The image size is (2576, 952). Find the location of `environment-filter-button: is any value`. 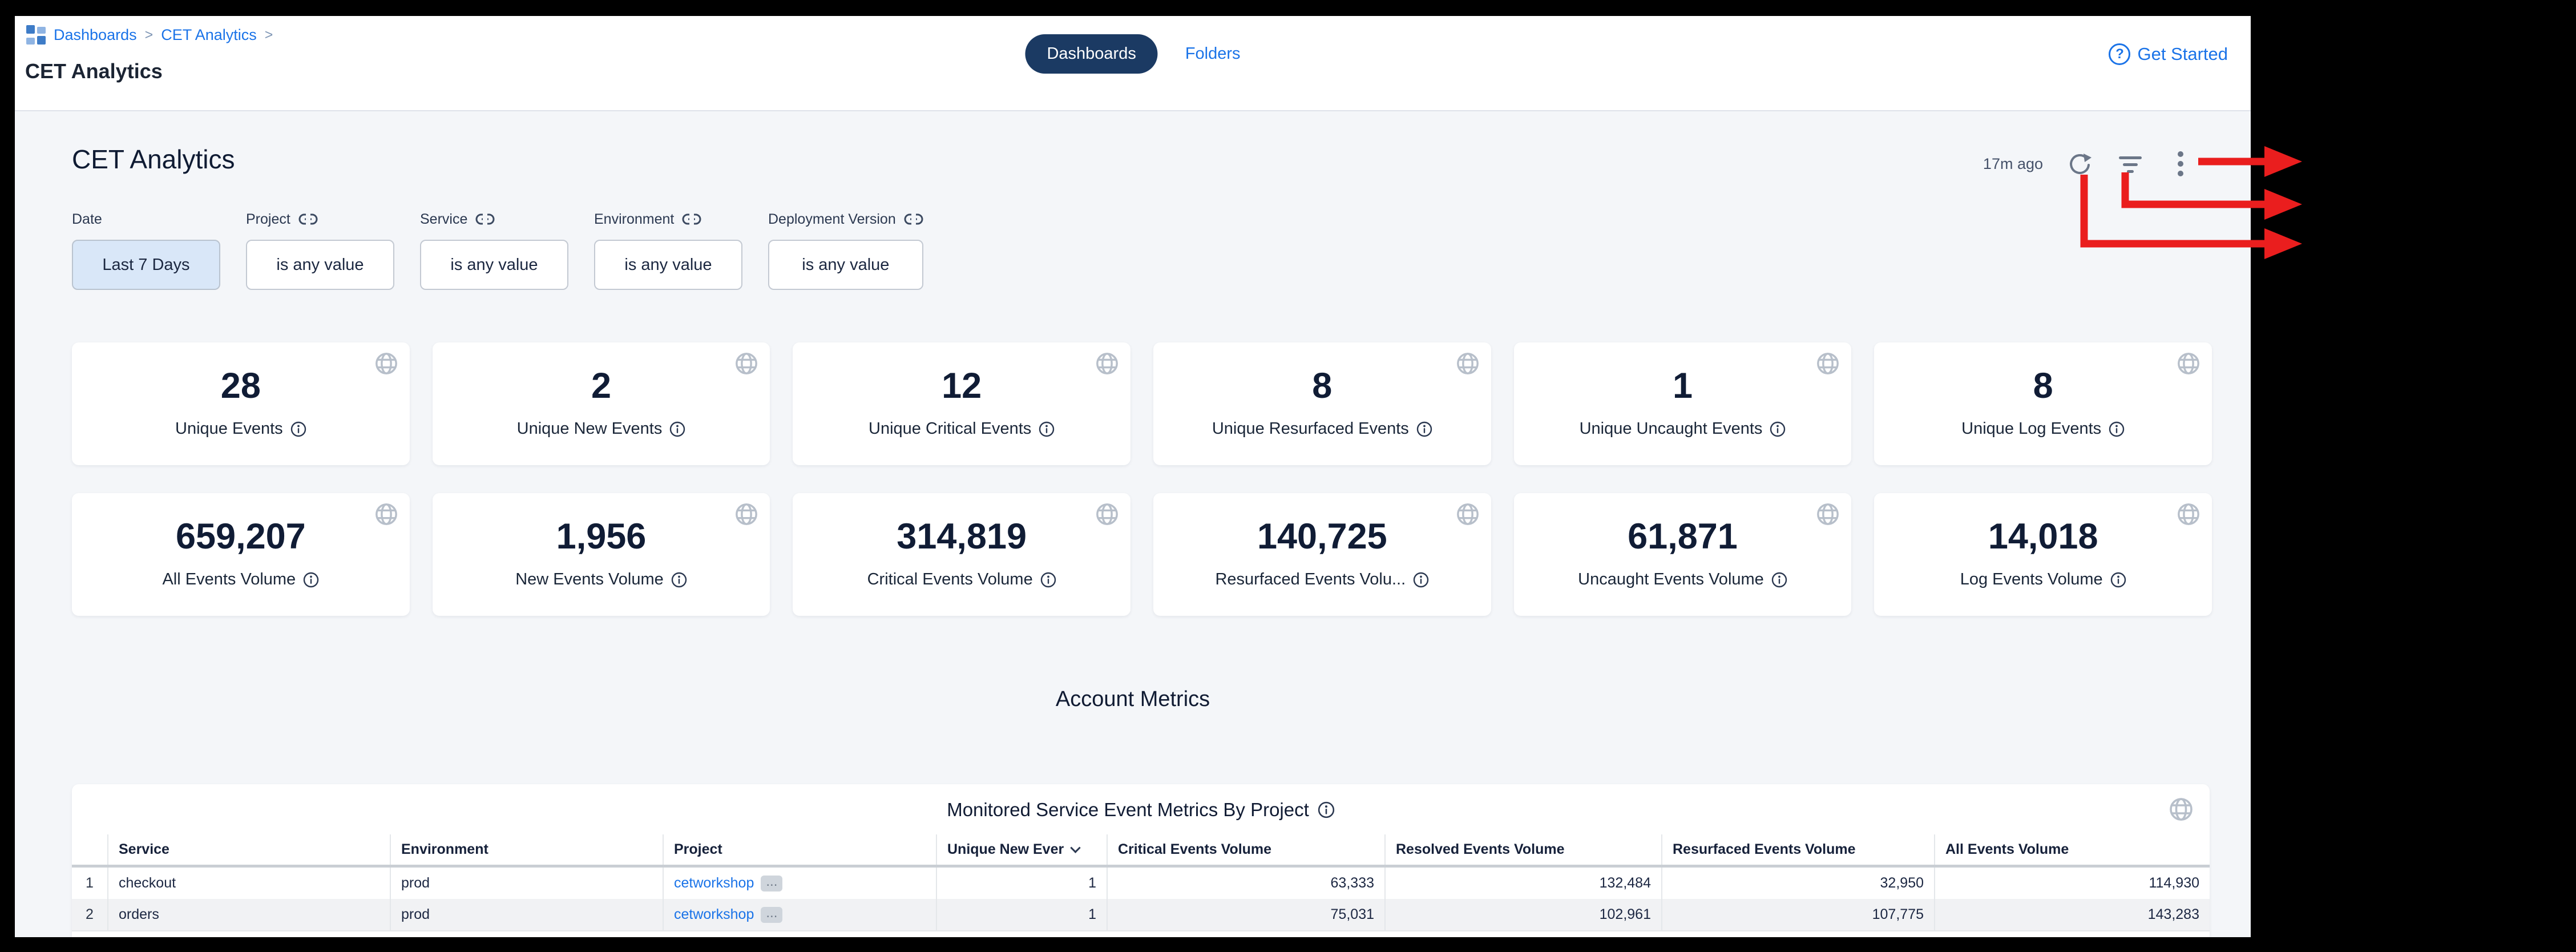

environment-filter-button: is any value is located at coordinates (668, 265).